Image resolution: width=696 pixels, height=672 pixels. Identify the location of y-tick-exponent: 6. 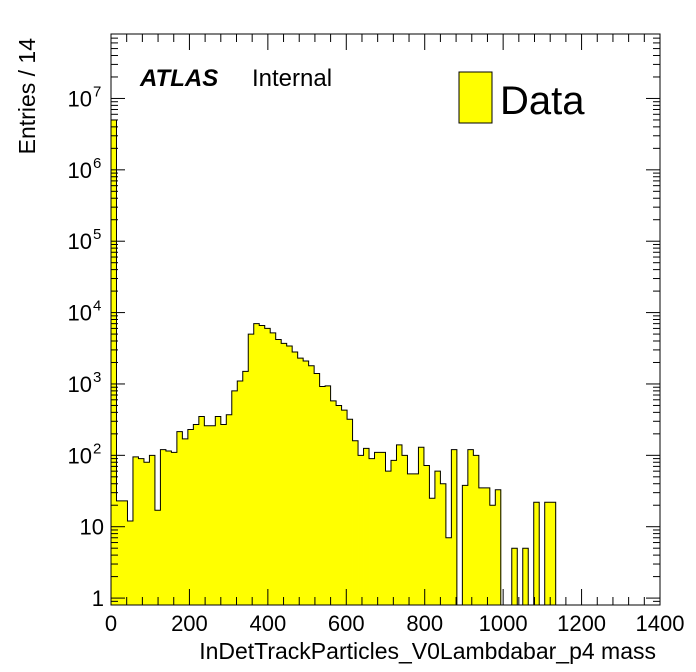
(97, 163).